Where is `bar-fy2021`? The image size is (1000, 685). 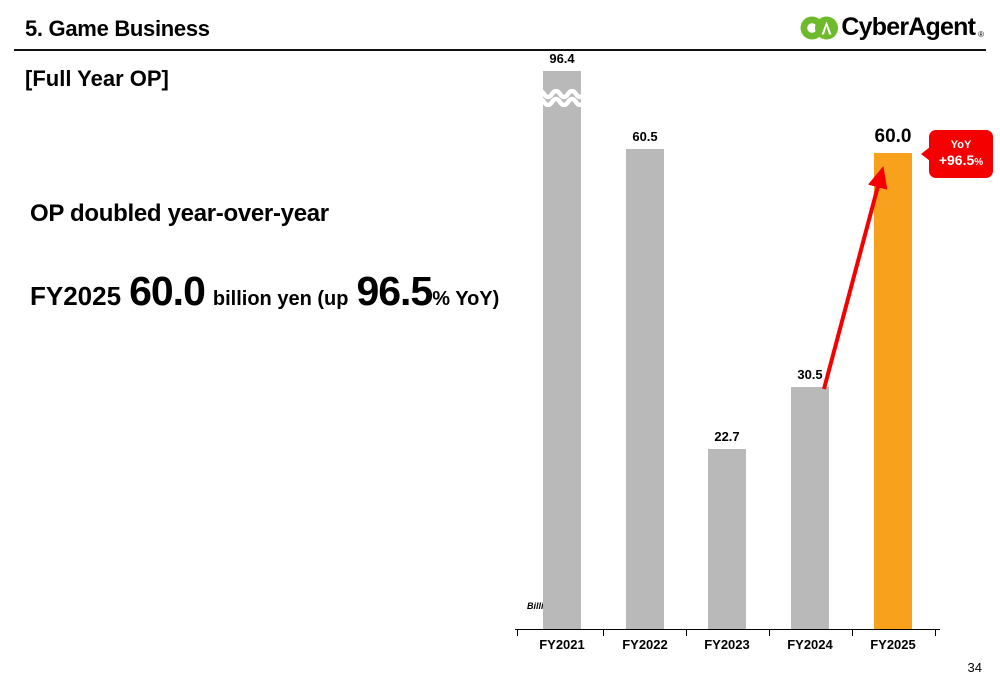 bar-fy2021 is located at coordinates (562, 350).